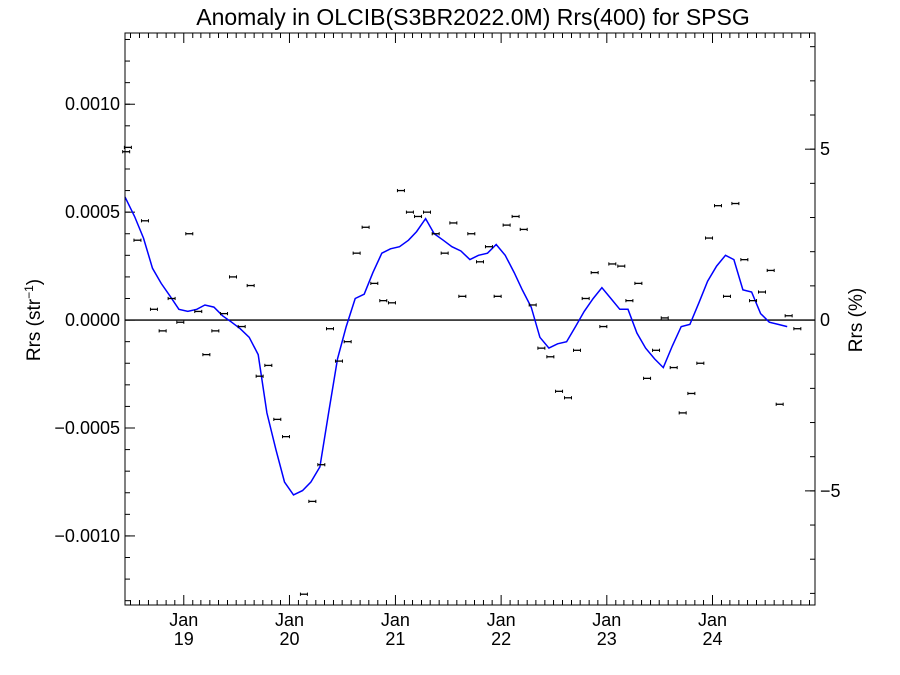 This screenshot has height=675, width=900. What do you see at coordinates (184, 639) in the screenshot?
I see `x-tick-year: 19` at bounding box center [184, 639].